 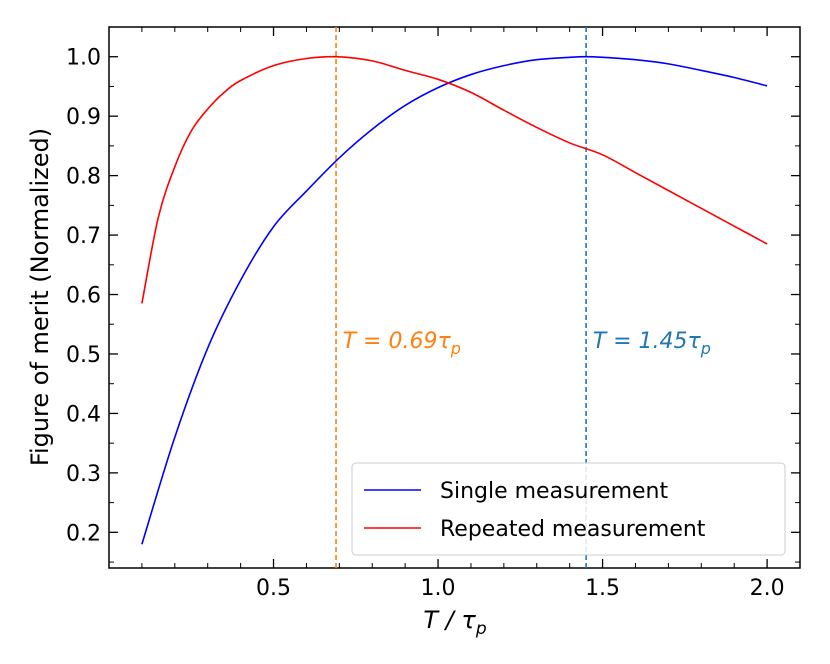 I want to click on y-tick-label: 0.9, so click(x=83, y=117).